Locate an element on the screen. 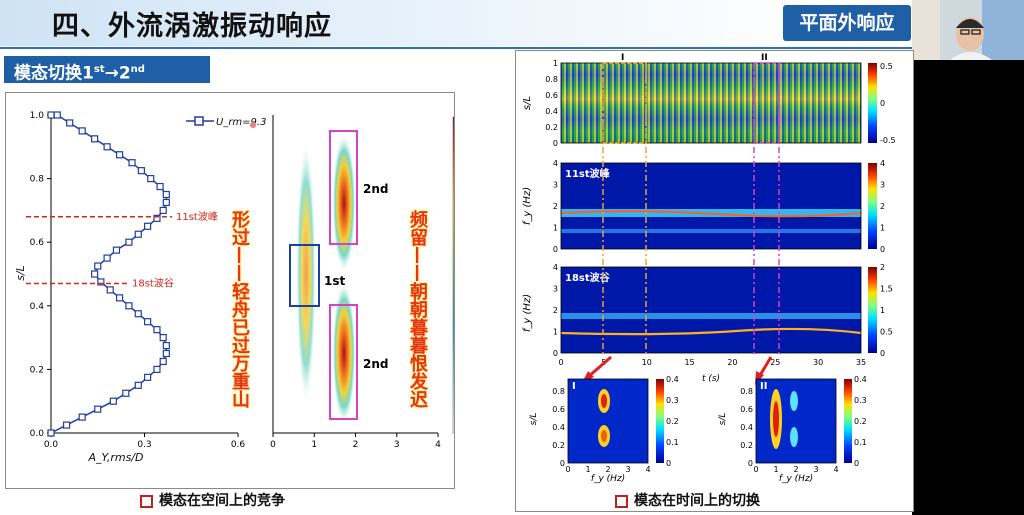  second-mode-upper-blob is located at coordinates (344, 203).